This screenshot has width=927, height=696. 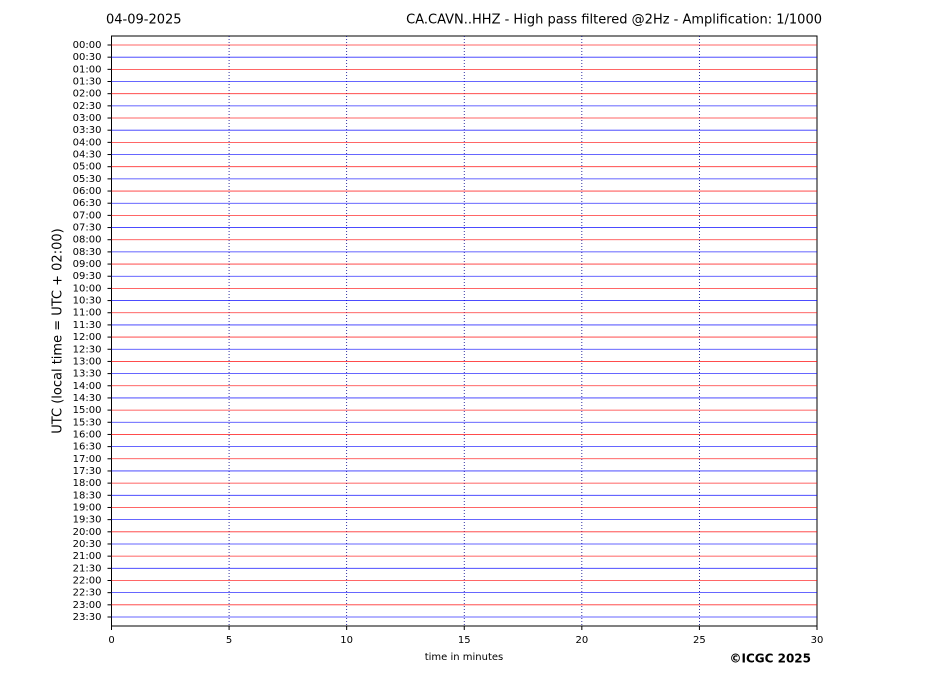 What do you see at coordinates (87, 617) in the screenshot?
I see `y-tick-label: 23:30` at bounding box center [87, 617].